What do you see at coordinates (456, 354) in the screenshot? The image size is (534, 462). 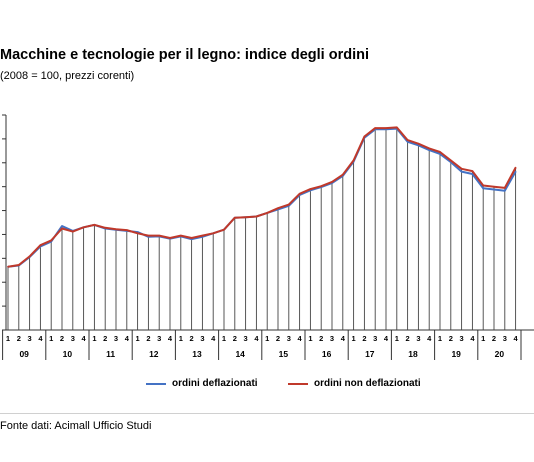 I see `year-label: 19` at bounding box center [456, 354].